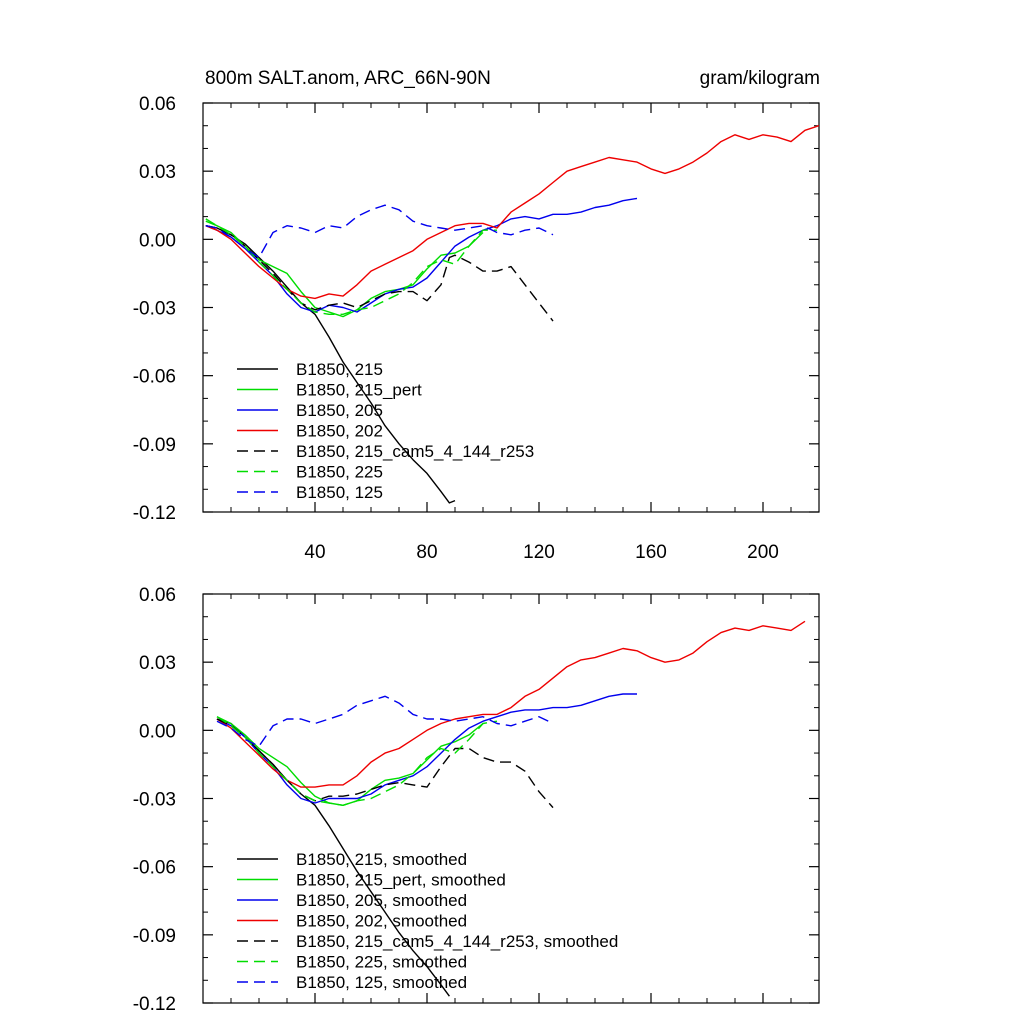  I want to click on legend-label: B1850, 215, smoothed, so click(381, 859).